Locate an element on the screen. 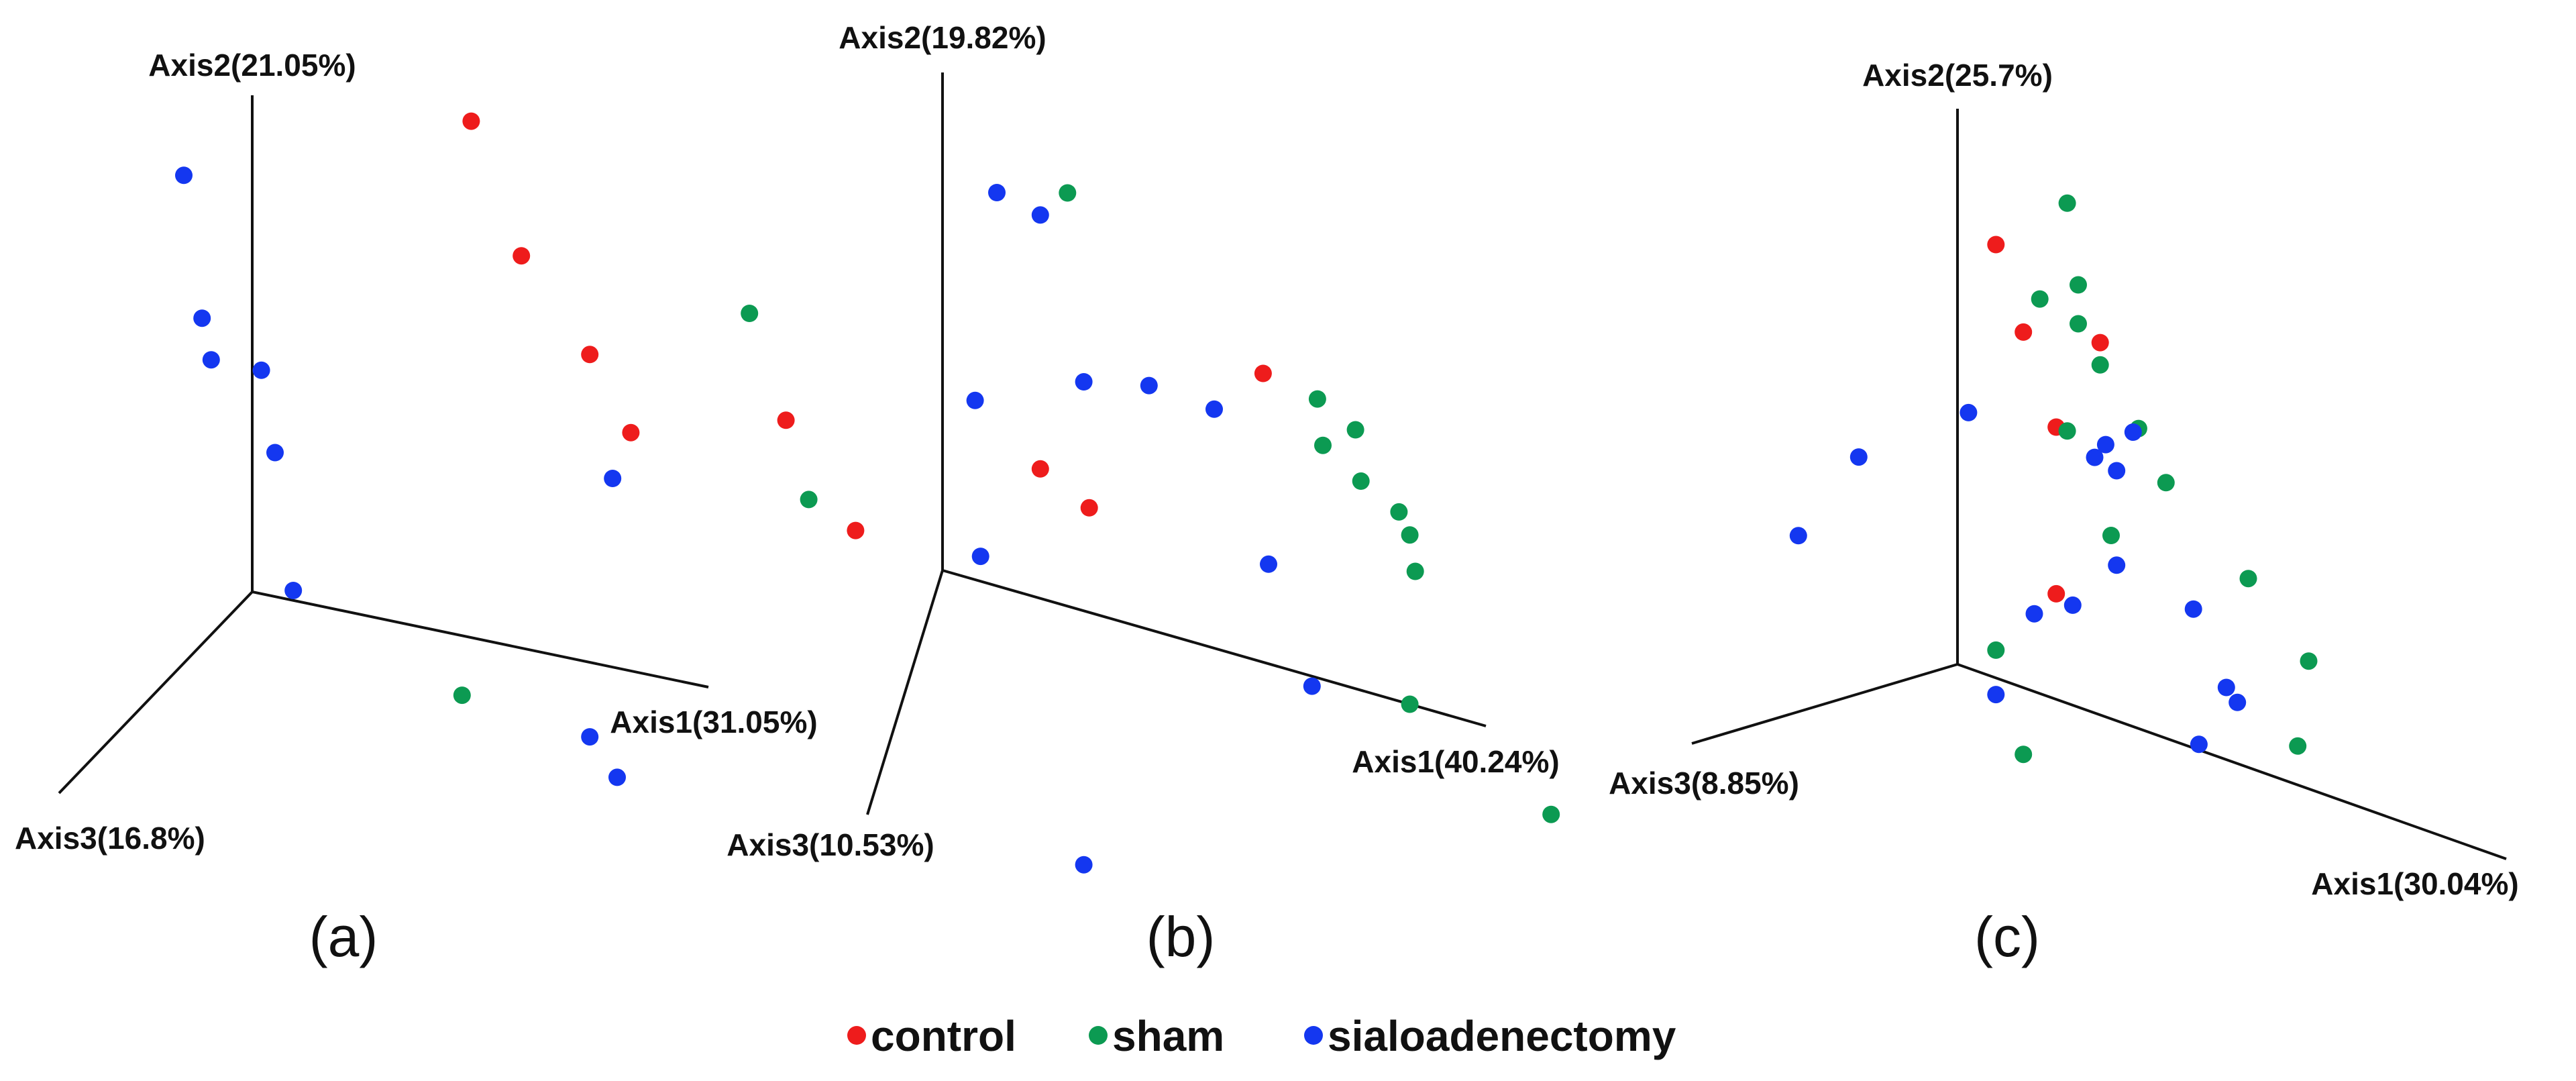  axis2-label: Axis2(19.82%) is located at coordinates (942, 37).